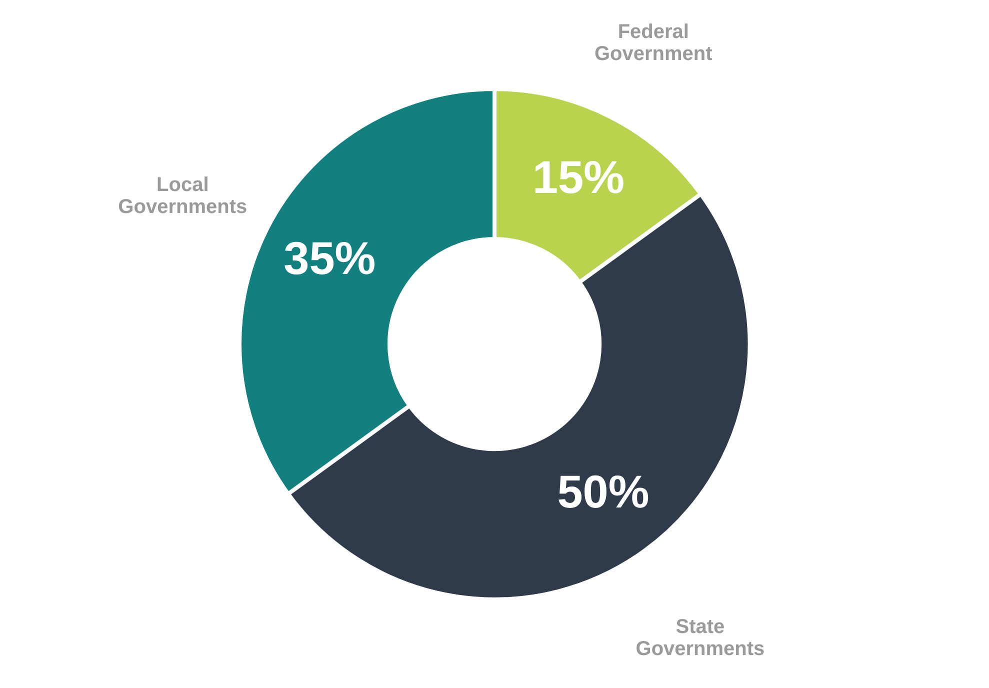 The width and height of the screenshot is (989, 688). I want to click on slice-label: Local Governments, so click(183, 196).